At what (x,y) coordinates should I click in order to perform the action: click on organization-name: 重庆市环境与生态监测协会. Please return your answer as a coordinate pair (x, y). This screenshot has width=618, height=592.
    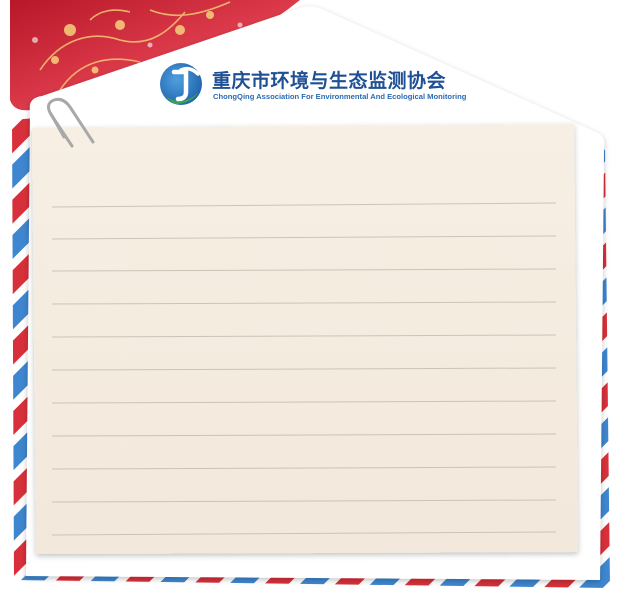
    Looking at the image, I should click on (329, 81).